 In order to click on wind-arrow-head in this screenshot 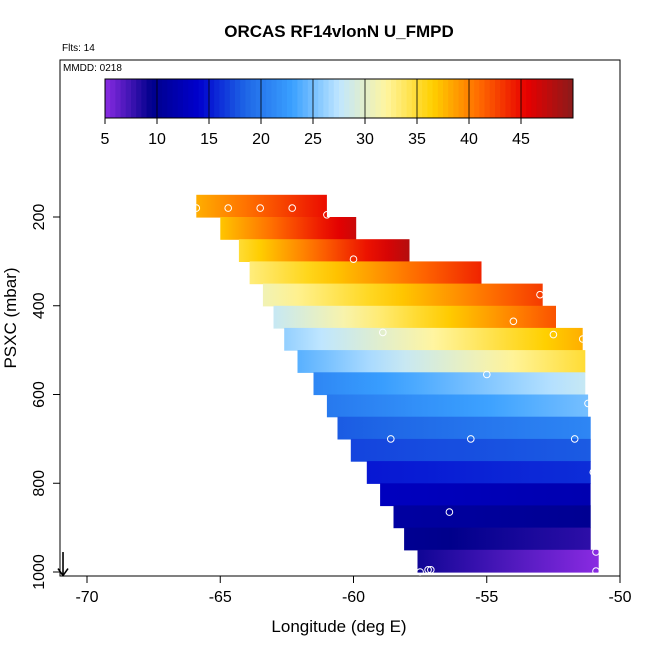, I will do `click(63, 572)`.